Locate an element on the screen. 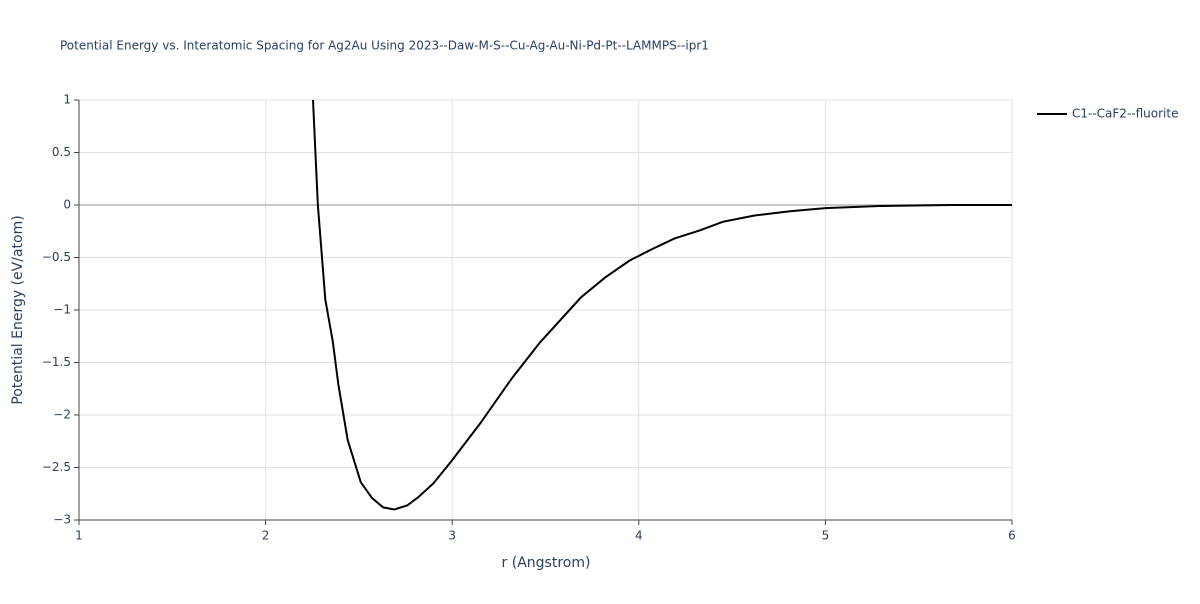 The width and height of the screenshot is (1200, 604). y-tick-label: 0.5 is located at coordinates (61, 152).